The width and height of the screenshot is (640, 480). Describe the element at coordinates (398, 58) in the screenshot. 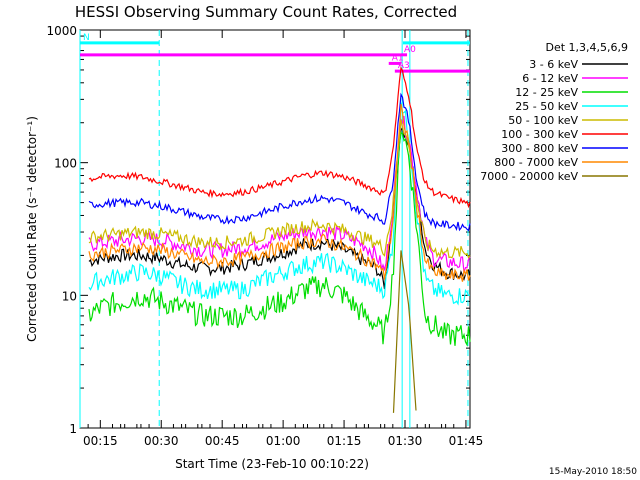

I see `annotation-label: A1` at that location.